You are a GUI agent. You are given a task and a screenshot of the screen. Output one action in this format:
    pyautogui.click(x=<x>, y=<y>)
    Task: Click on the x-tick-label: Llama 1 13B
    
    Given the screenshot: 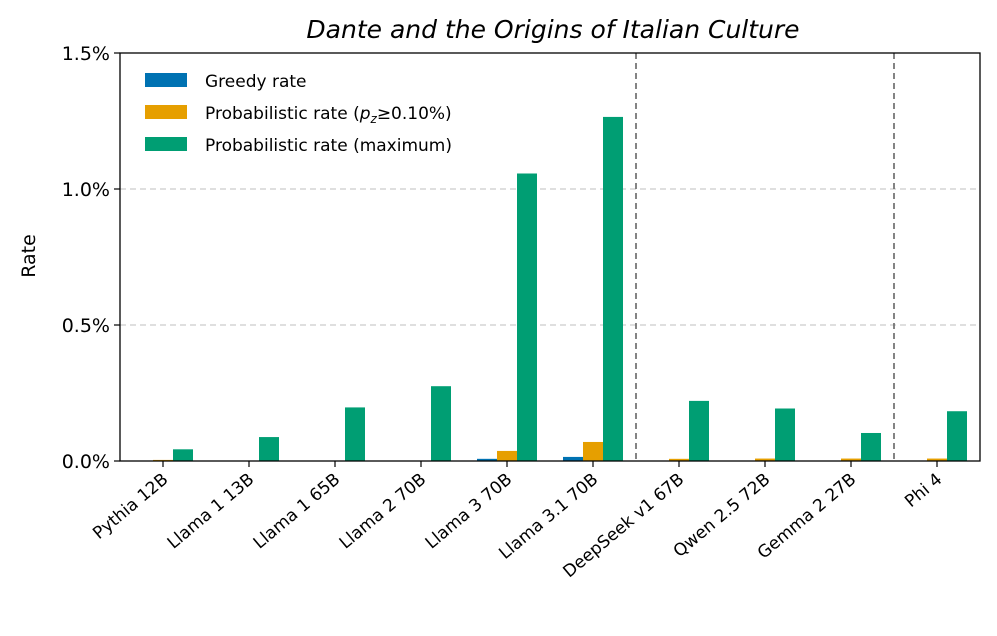 What is the action you would take?
    pyautogui.click(x=211, y=512)
    